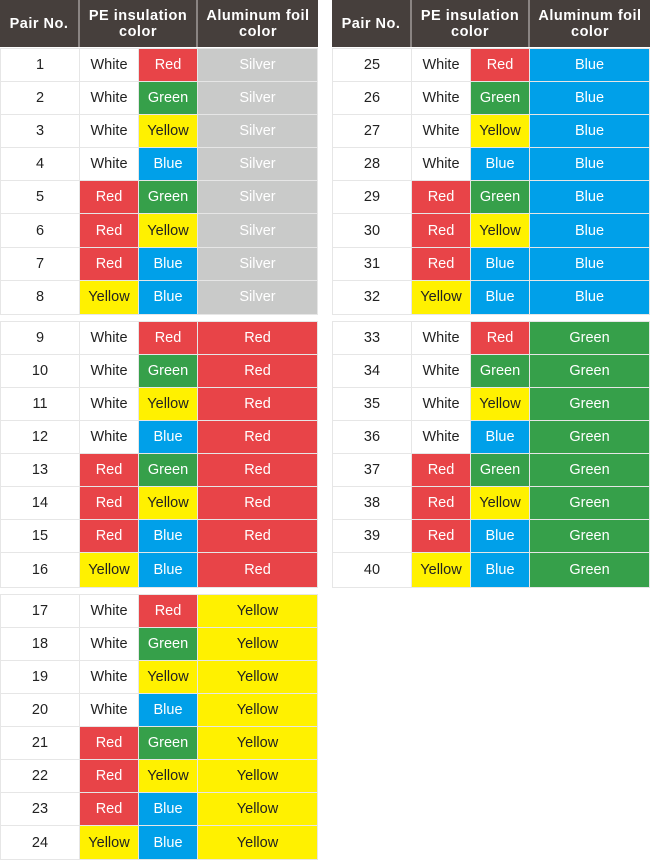 The width and height of the screenshot is (650, 860). What do you see at coordinates (372, 503) in the screenshot?
I see `pair-number: 38` at bounding box center [372, 503].